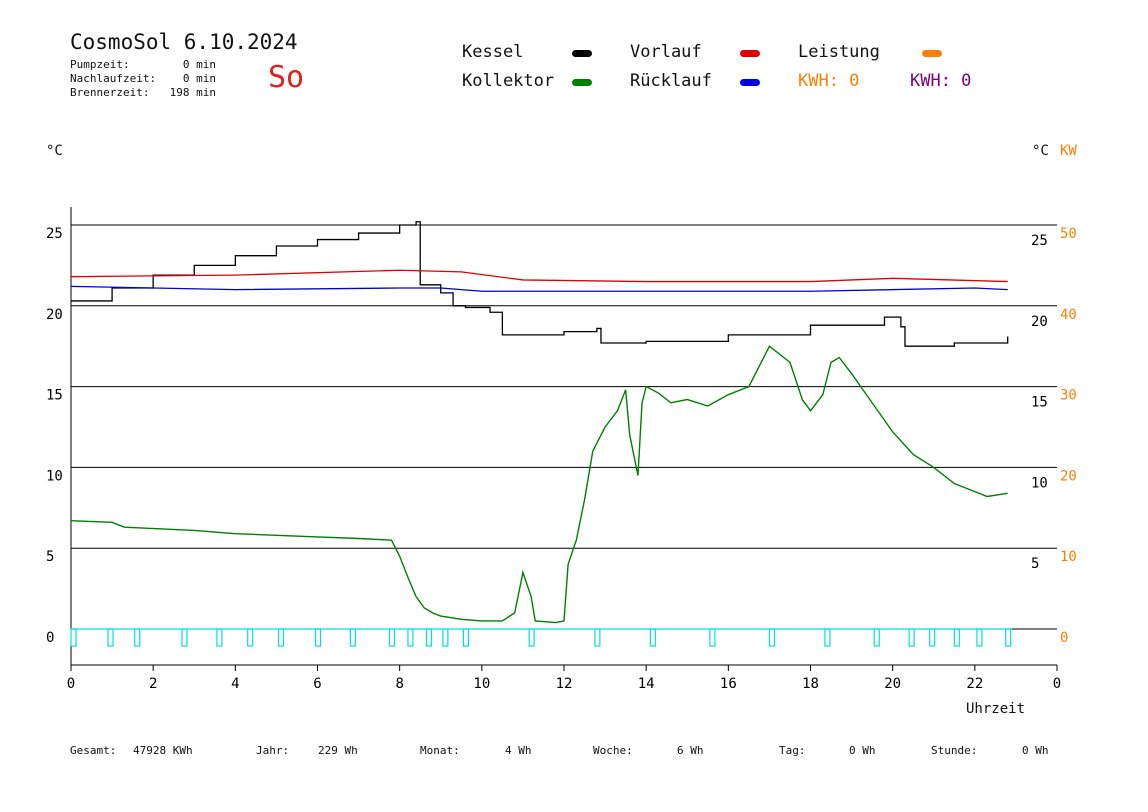 The height and width of the screenshot is (812, 1148). What do you see at coordinates (941, 81) in the screenshot?
I see `legend-kwh-purple: KWH: 0` at bounding box center [941, 81].